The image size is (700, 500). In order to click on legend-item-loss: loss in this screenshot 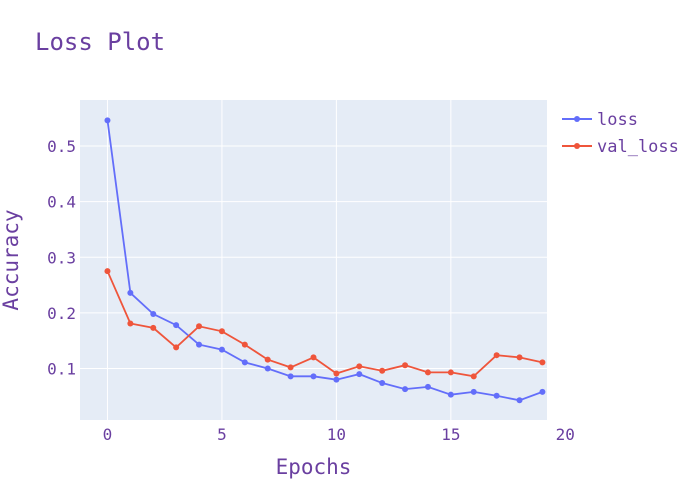, I will do `click(600, 120)`.